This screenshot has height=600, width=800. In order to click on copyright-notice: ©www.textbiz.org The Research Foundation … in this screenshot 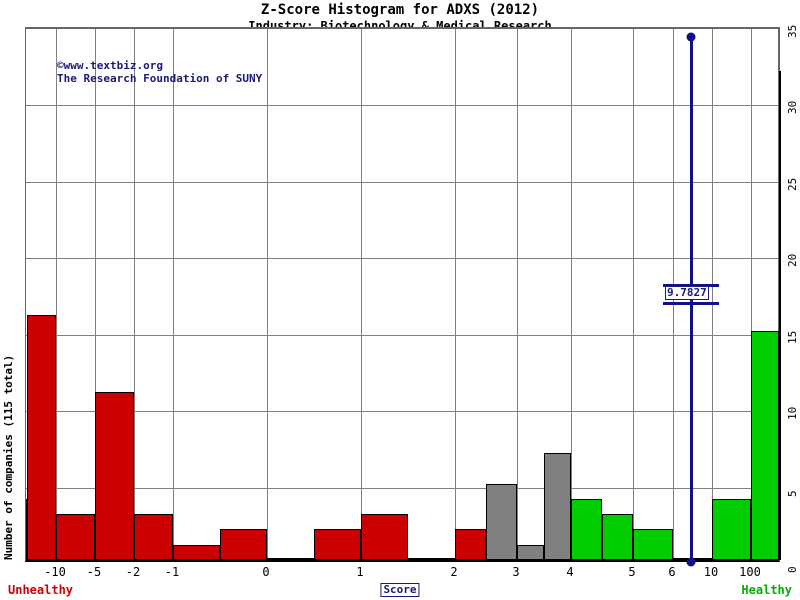, I will do `click(159, 72)`.